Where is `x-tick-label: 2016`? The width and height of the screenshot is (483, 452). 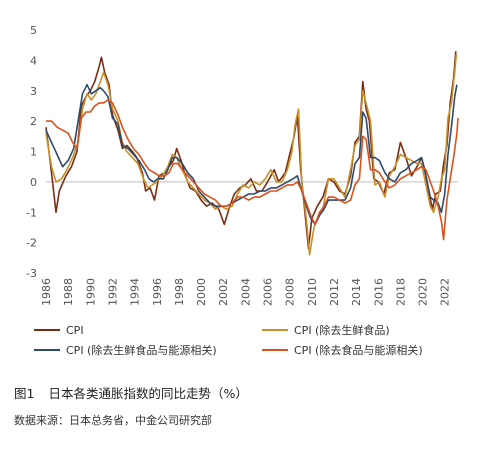 x-tick-label: 2016 is located at coordinates (378, 292).